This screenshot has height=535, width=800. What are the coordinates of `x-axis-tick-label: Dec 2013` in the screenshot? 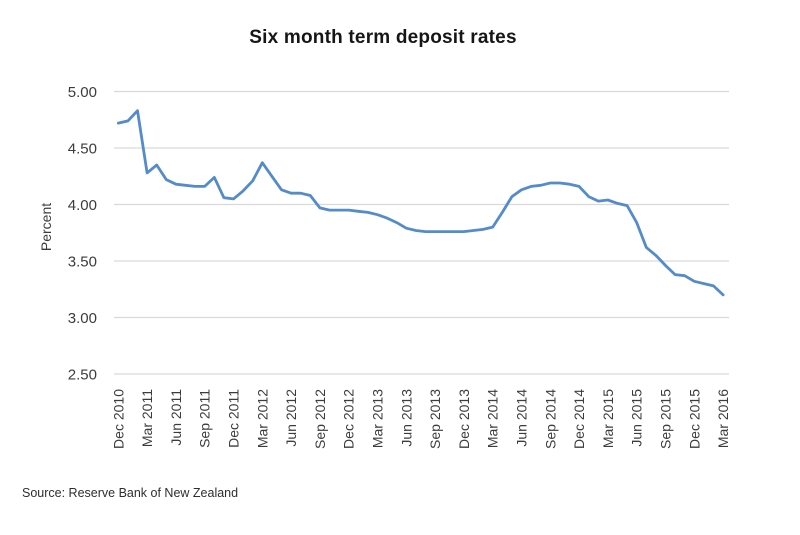 It's located at (464, 419).